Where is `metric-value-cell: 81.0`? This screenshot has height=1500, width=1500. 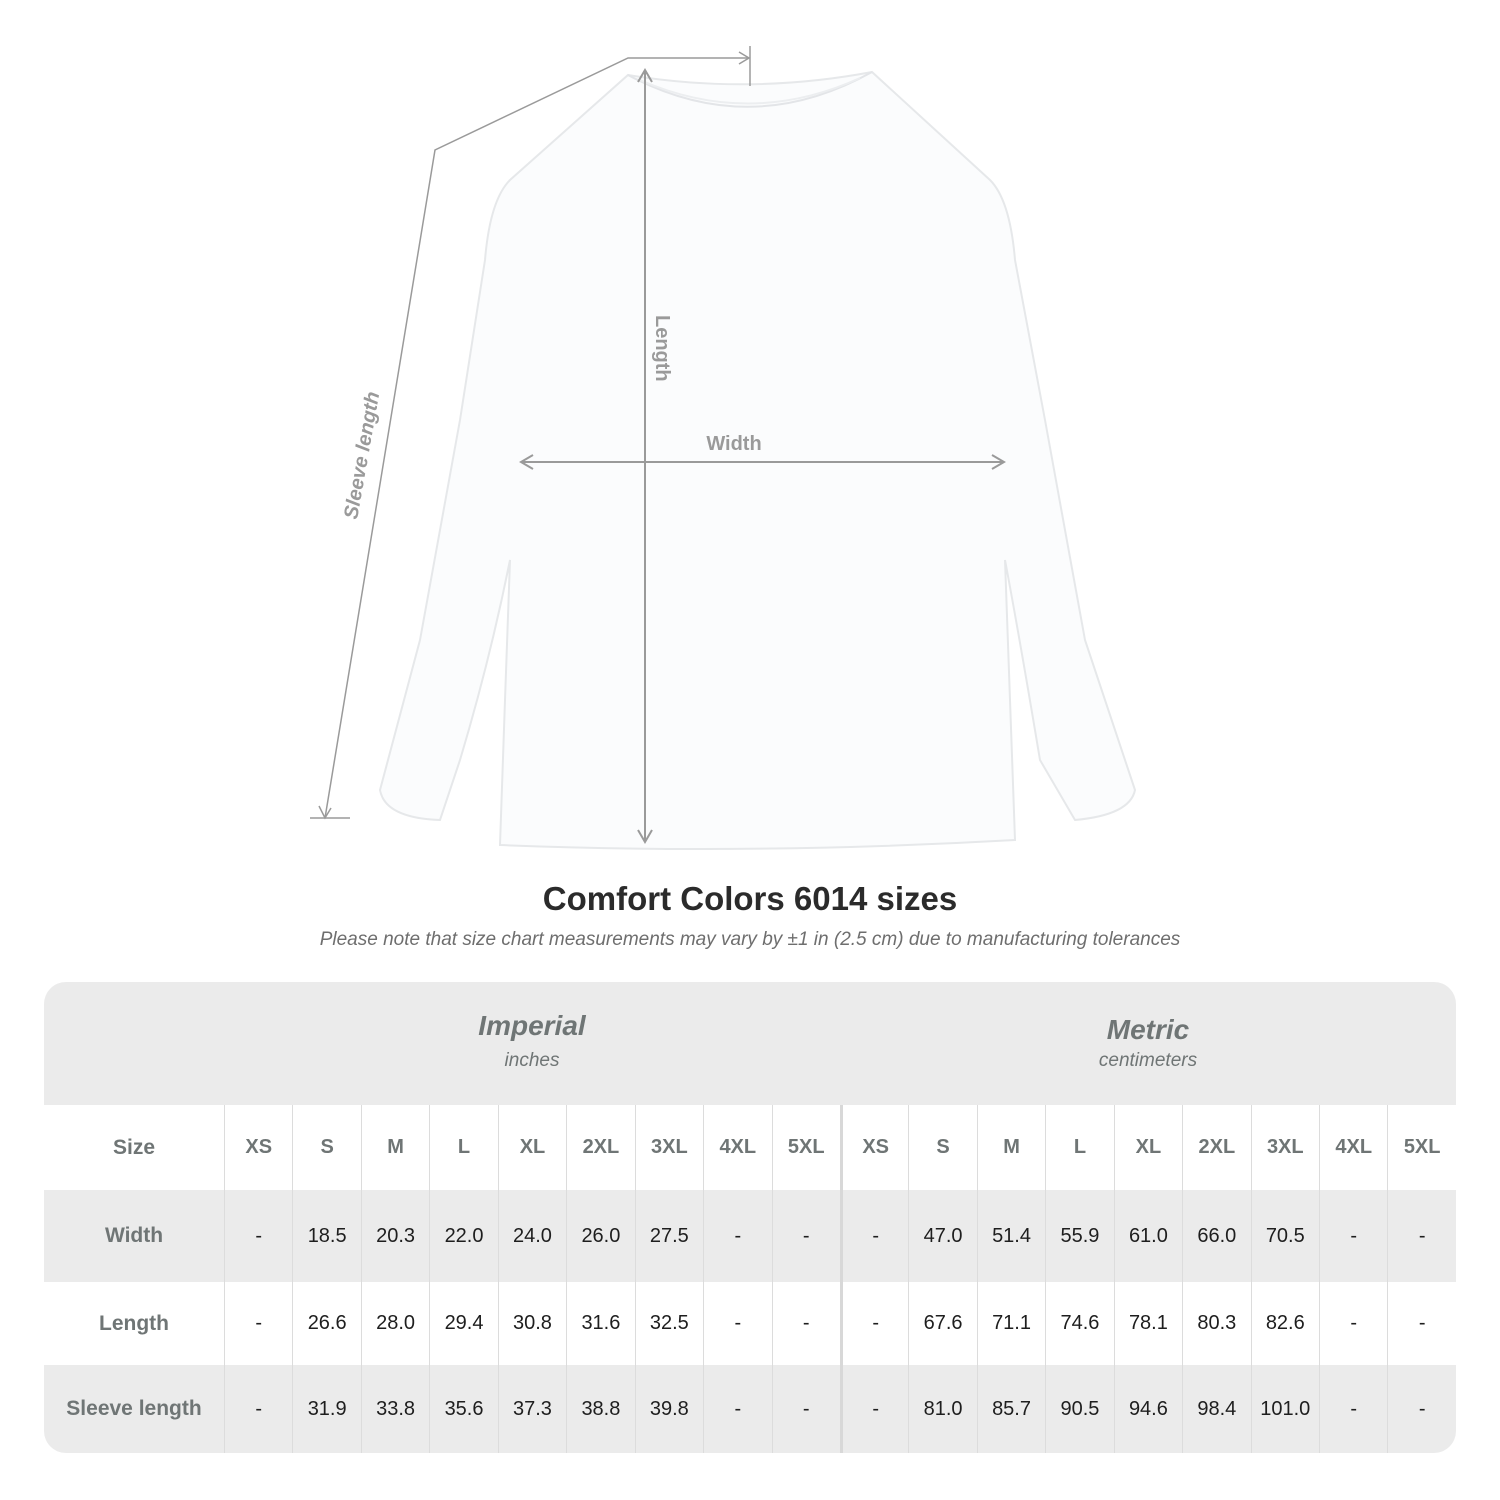 metric-value-cell: 81.0 is located at coordinates (942, 1409).